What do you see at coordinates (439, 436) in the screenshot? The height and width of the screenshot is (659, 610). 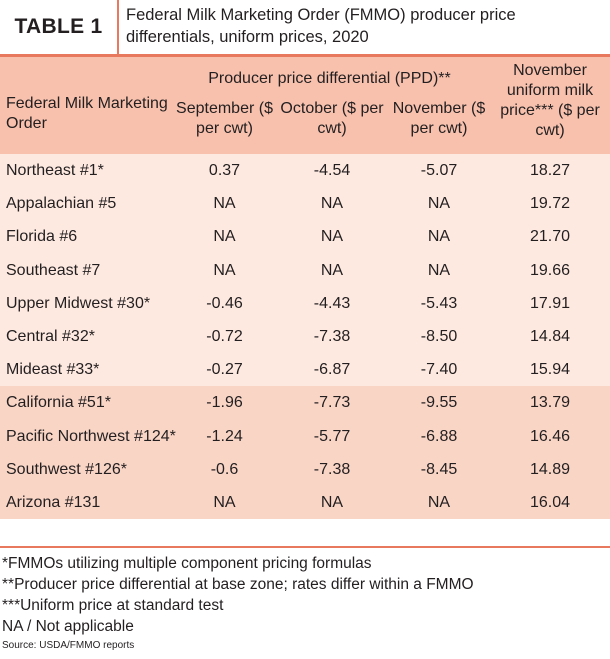 I see `cell-november: -6.88` at bounding box center [439, 436].